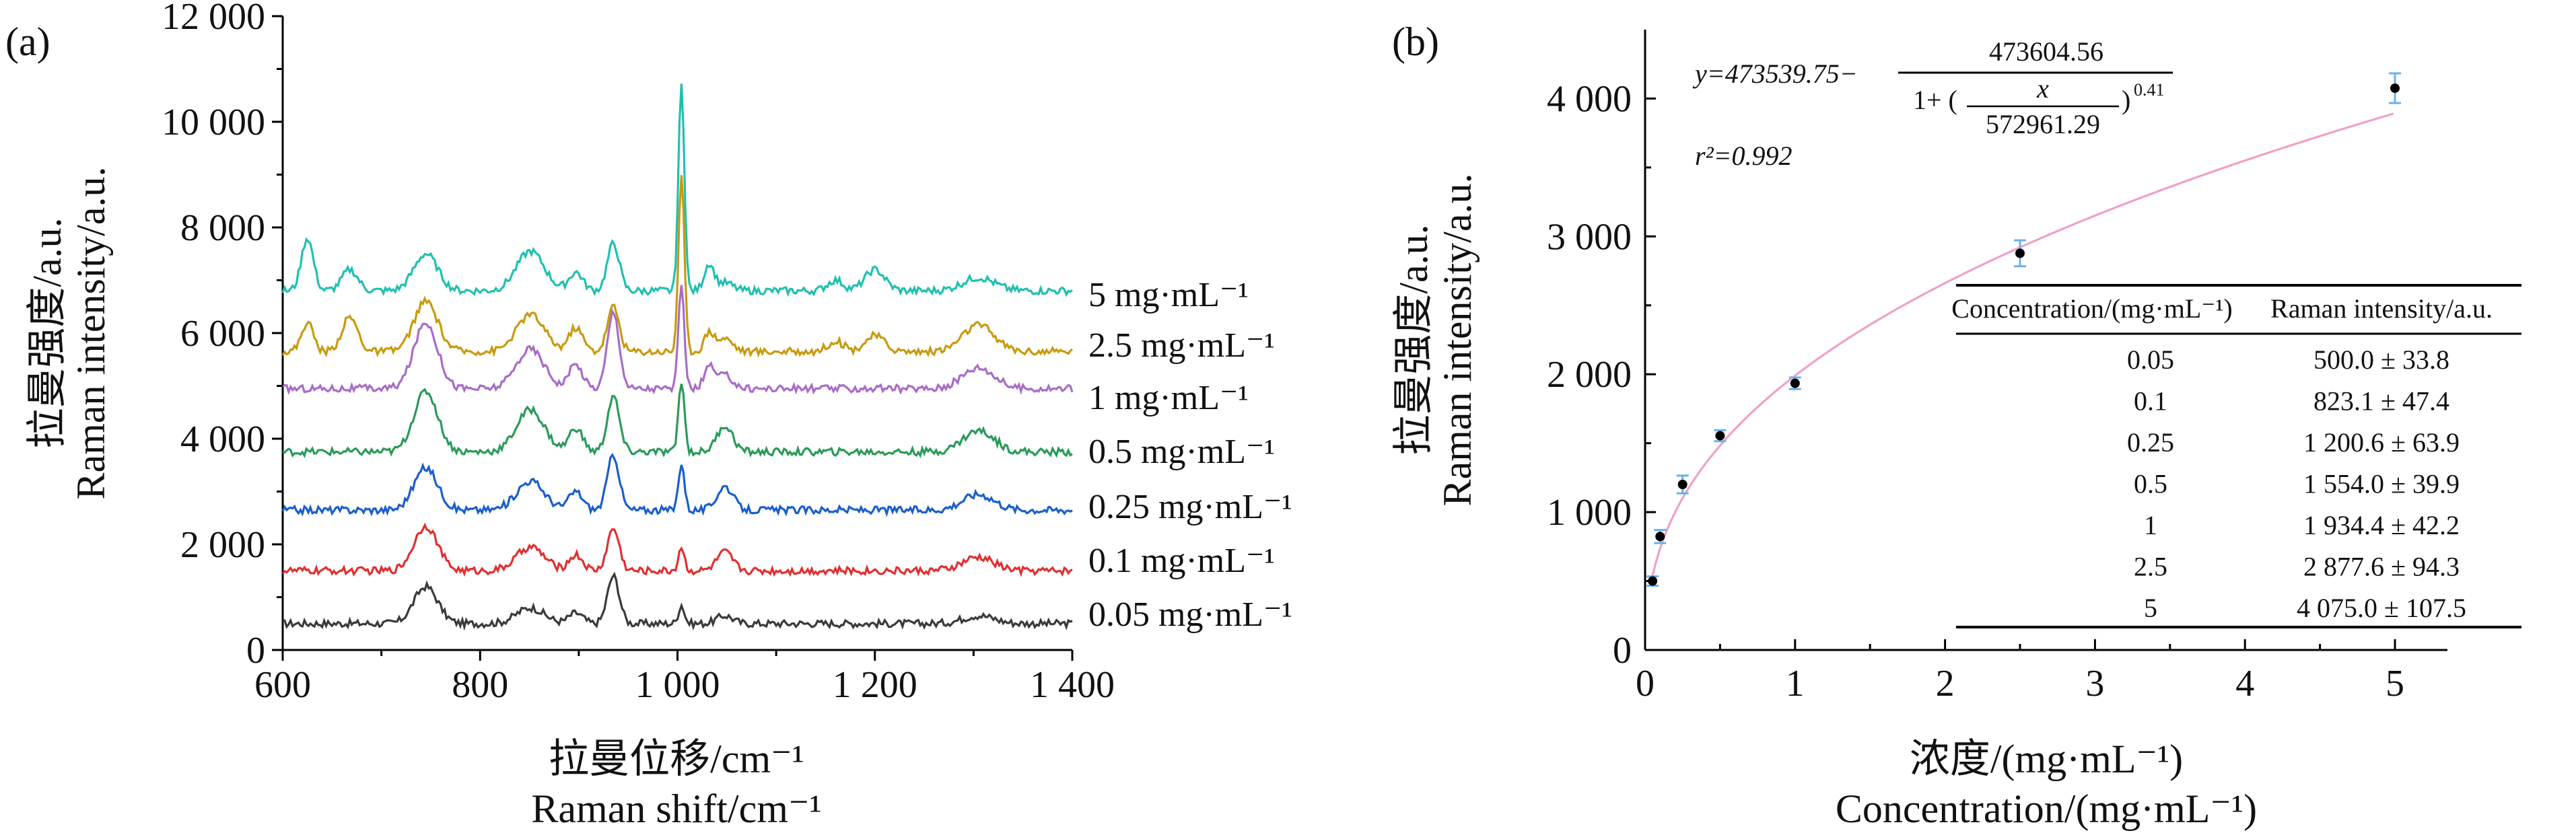  Describe the element at coordinates (2149, 90) in the screenshot. I see `equation-exponent: 0.41` at that location.